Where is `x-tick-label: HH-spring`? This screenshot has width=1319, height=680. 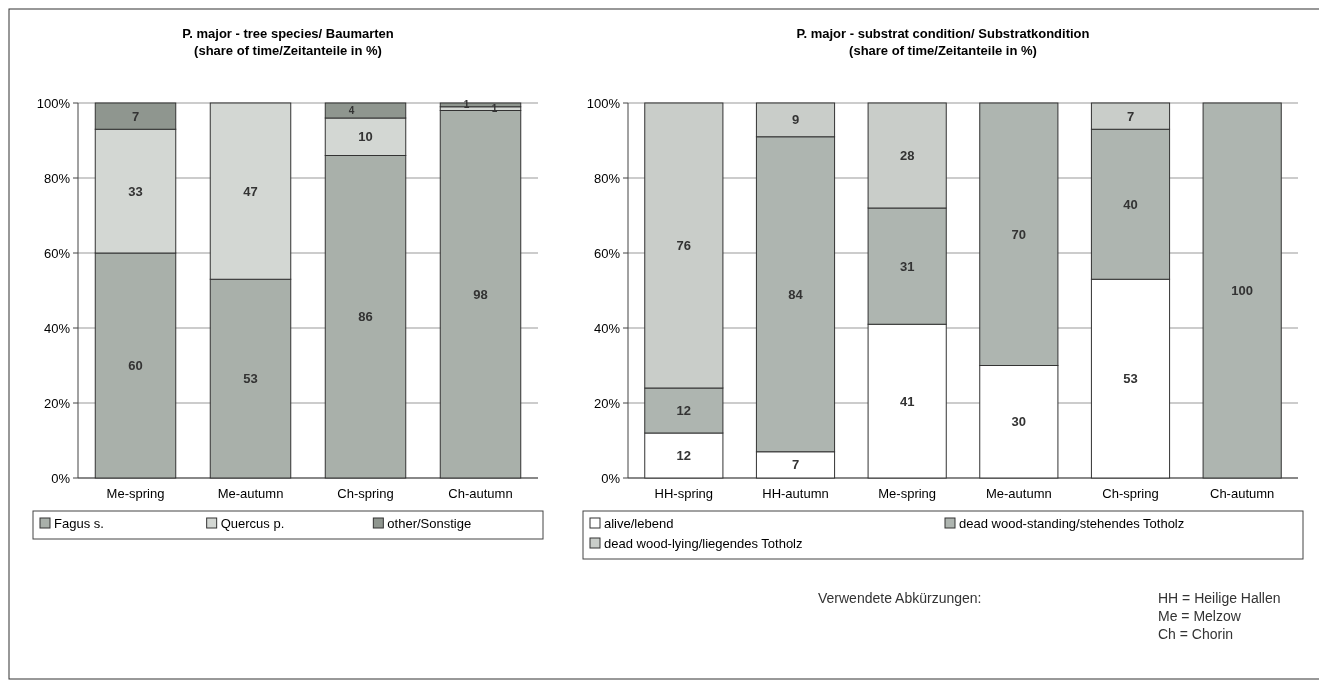
x-tick-label: HH-spring is located at coordinates (684, 493).